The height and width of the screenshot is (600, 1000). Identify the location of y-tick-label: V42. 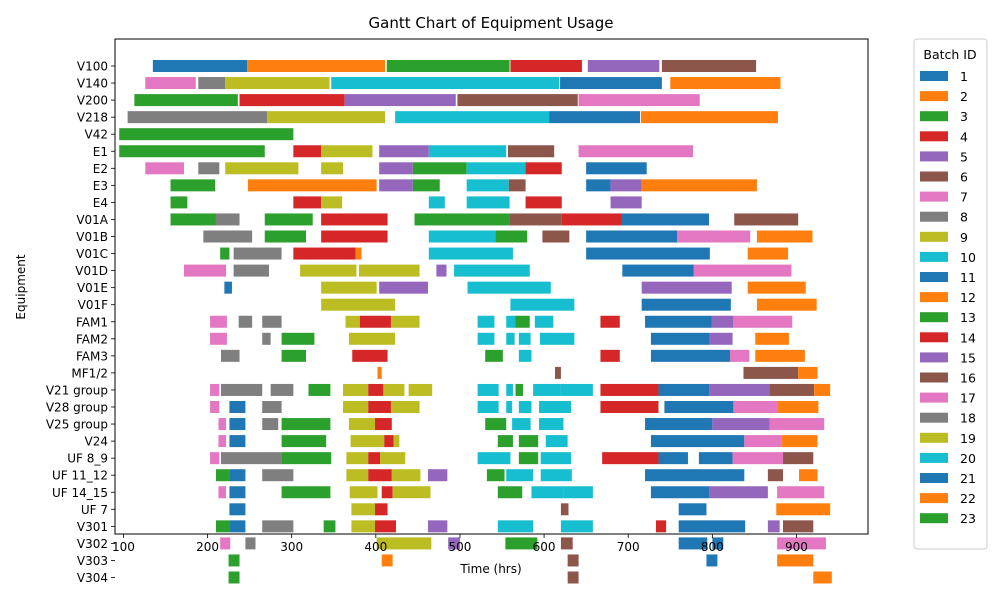
(96, 135).